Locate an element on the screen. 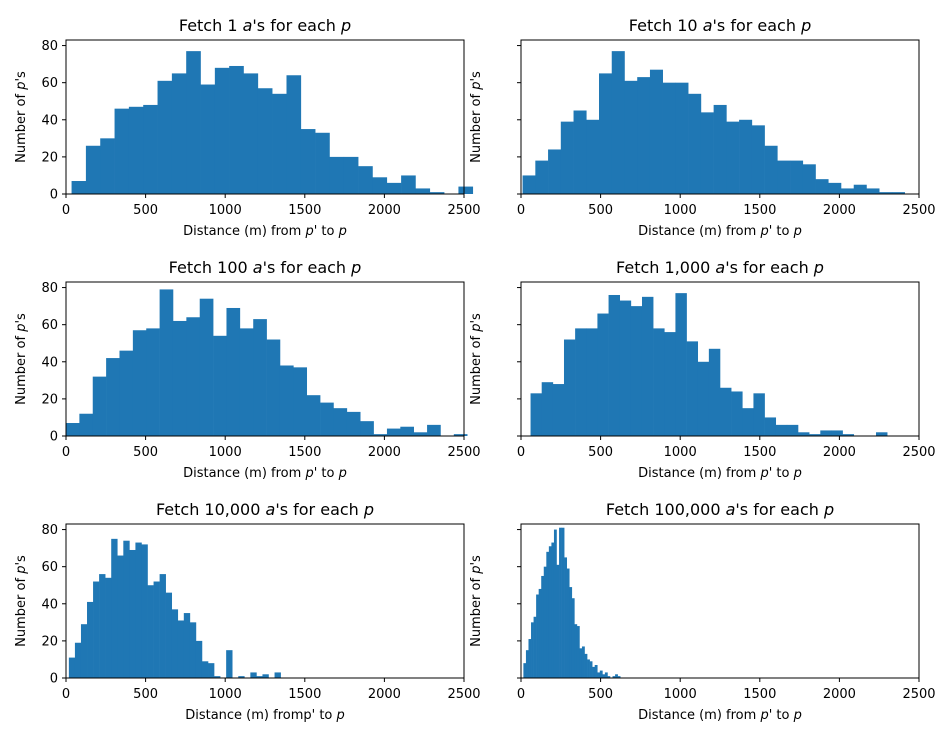 The height and width of the screenshot is (740, 951). x-tick-label: 0 is located at coordinates (521, 452).